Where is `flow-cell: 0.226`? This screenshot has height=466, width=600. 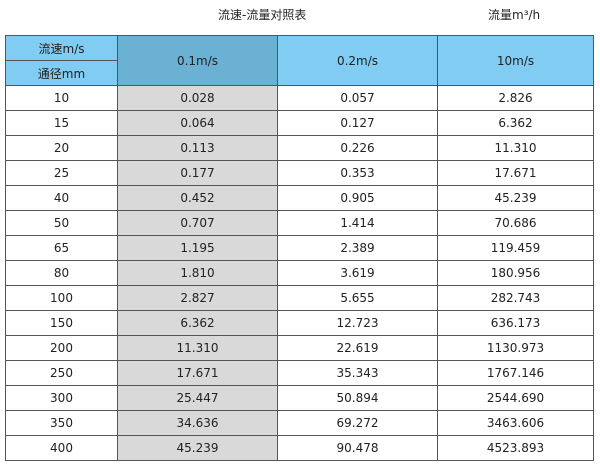 flow-cell: 0.226 is located at coordinates (357, 148).